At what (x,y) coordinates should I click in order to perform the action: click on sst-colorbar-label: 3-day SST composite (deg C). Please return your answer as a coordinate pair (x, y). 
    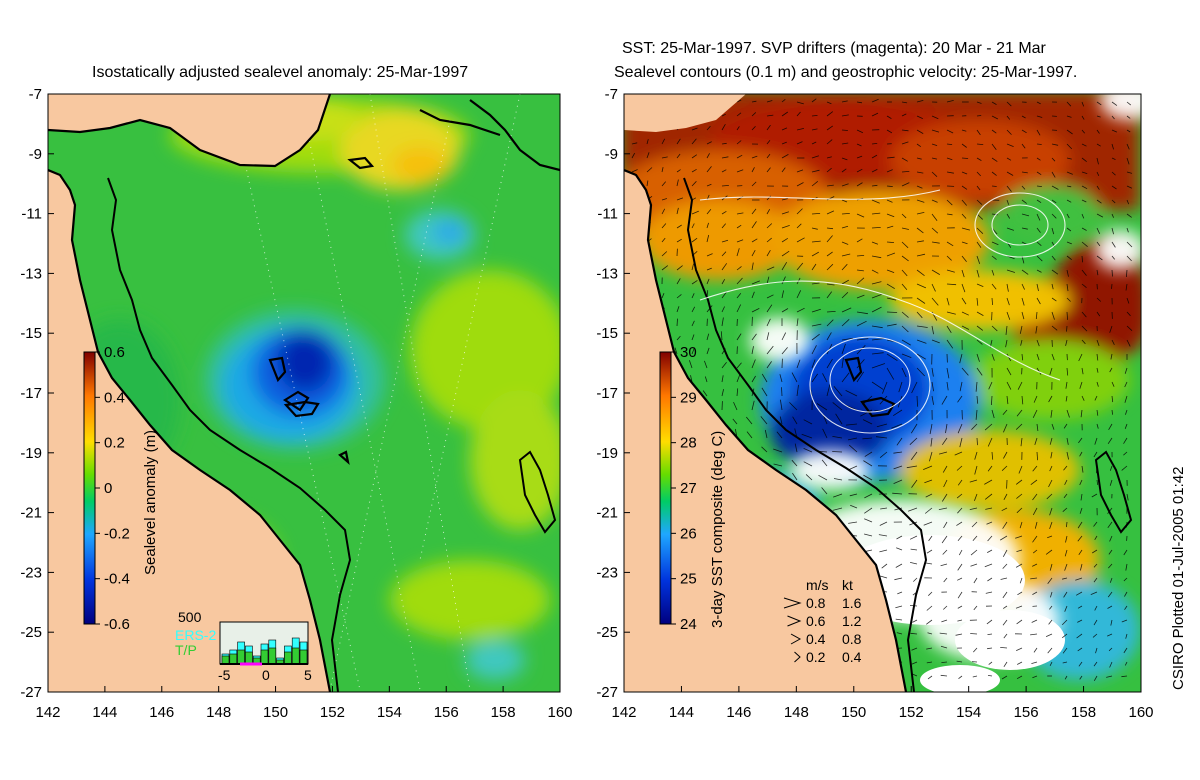
    Looking at the image, I should click on (717, 529).